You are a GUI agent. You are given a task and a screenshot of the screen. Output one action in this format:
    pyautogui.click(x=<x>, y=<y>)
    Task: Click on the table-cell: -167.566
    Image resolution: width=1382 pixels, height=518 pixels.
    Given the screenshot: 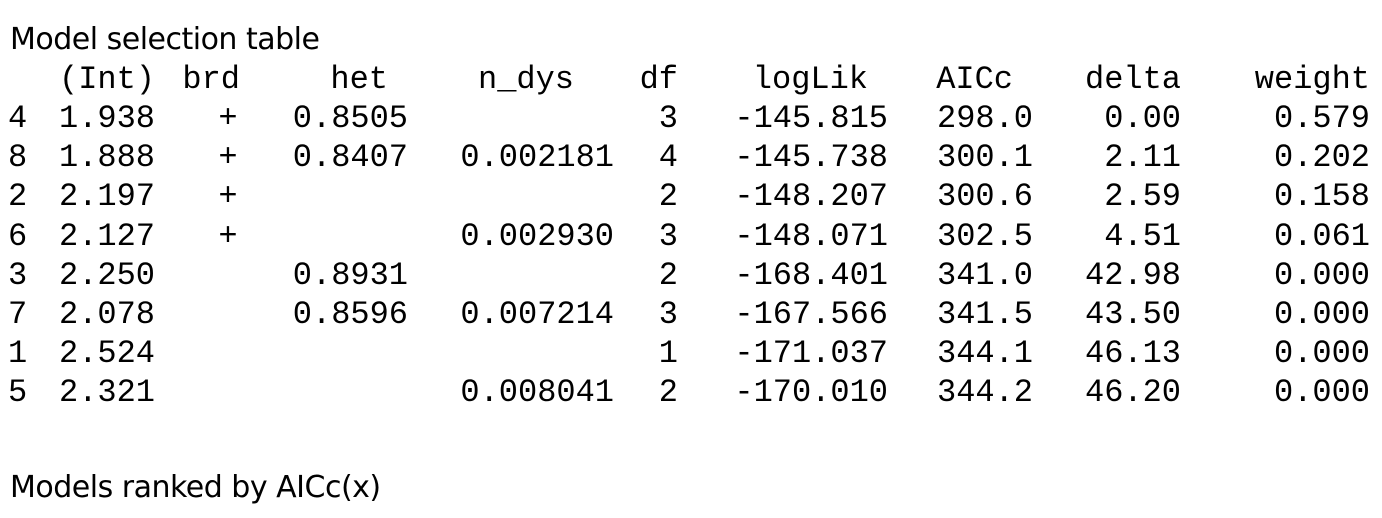 What is the action you would take?
    pyautogui.click(x=811, y=314)
    